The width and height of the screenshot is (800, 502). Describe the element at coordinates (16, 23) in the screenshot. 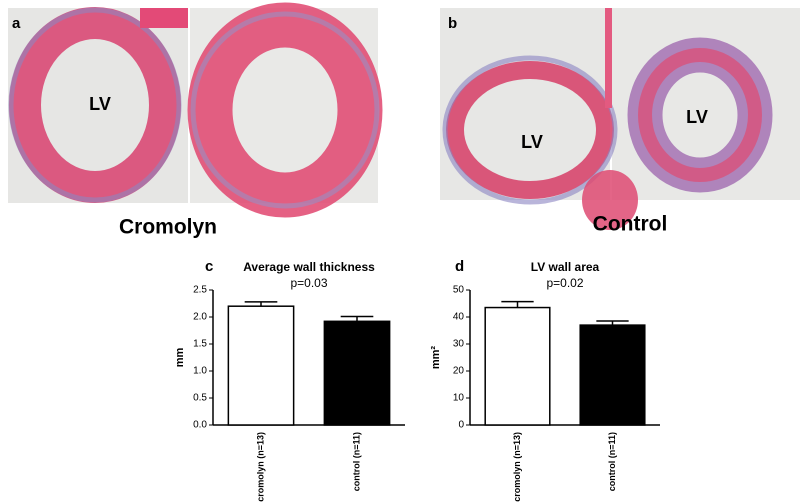

I see `panel-label: a` at that location.